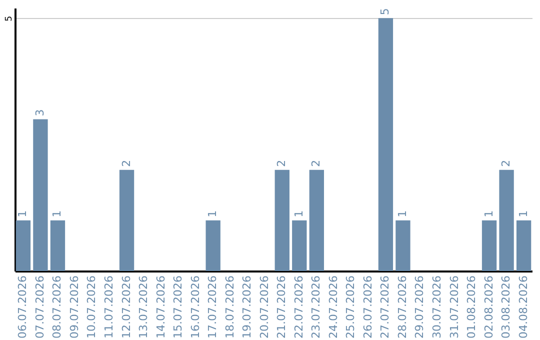  I want to click on x-tick-label: 22.07.2026, so click(299, 307).